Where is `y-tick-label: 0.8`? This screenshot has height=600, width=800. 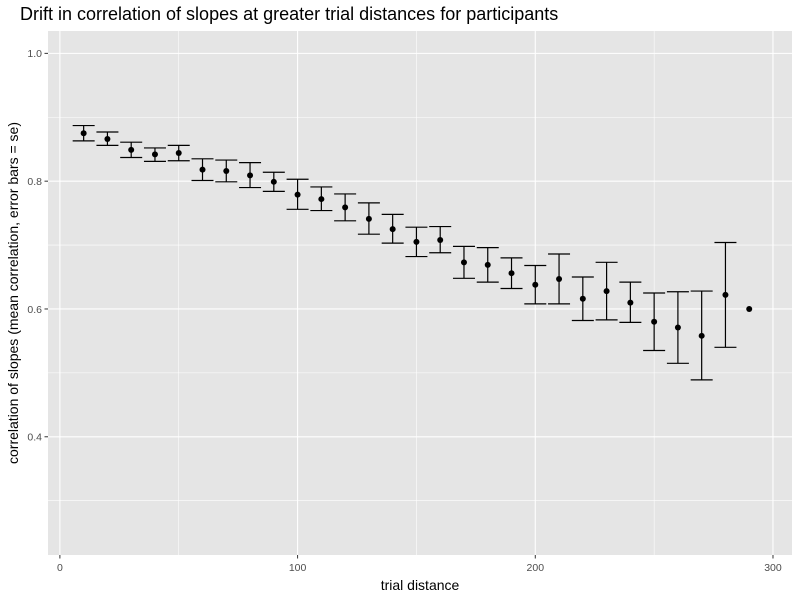
y-tick-label: 0.8 is located at coordinates (34, 182).